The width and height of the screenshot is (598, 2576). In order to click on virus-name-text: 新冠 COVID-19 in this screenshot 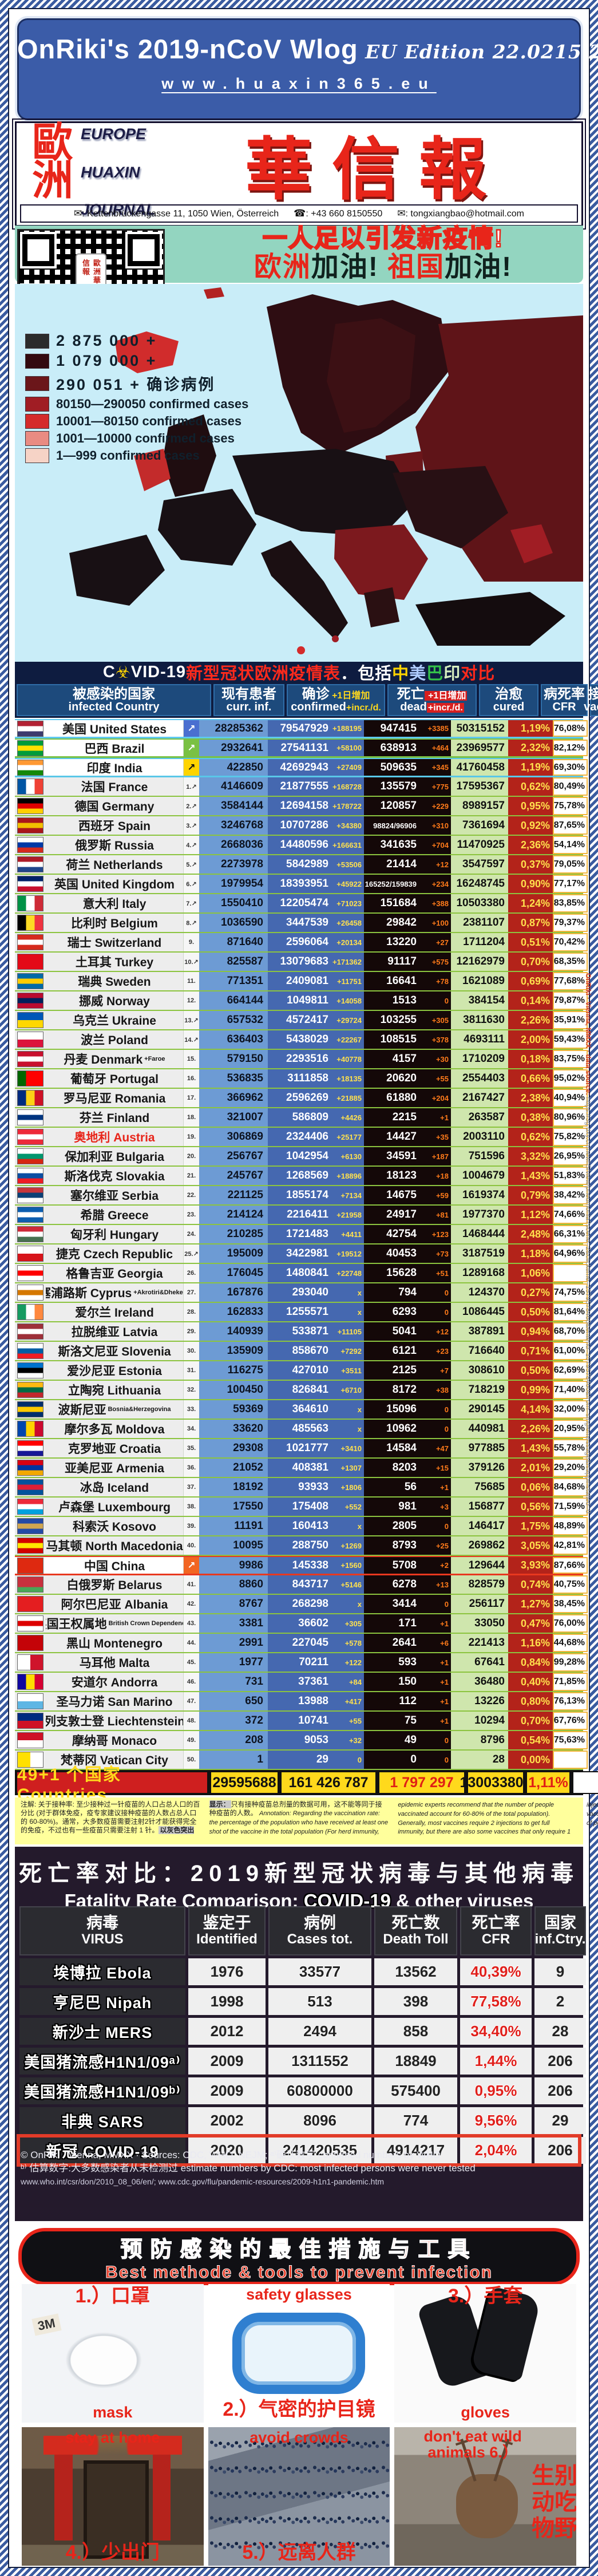, I will do `click(102, 2151)`.